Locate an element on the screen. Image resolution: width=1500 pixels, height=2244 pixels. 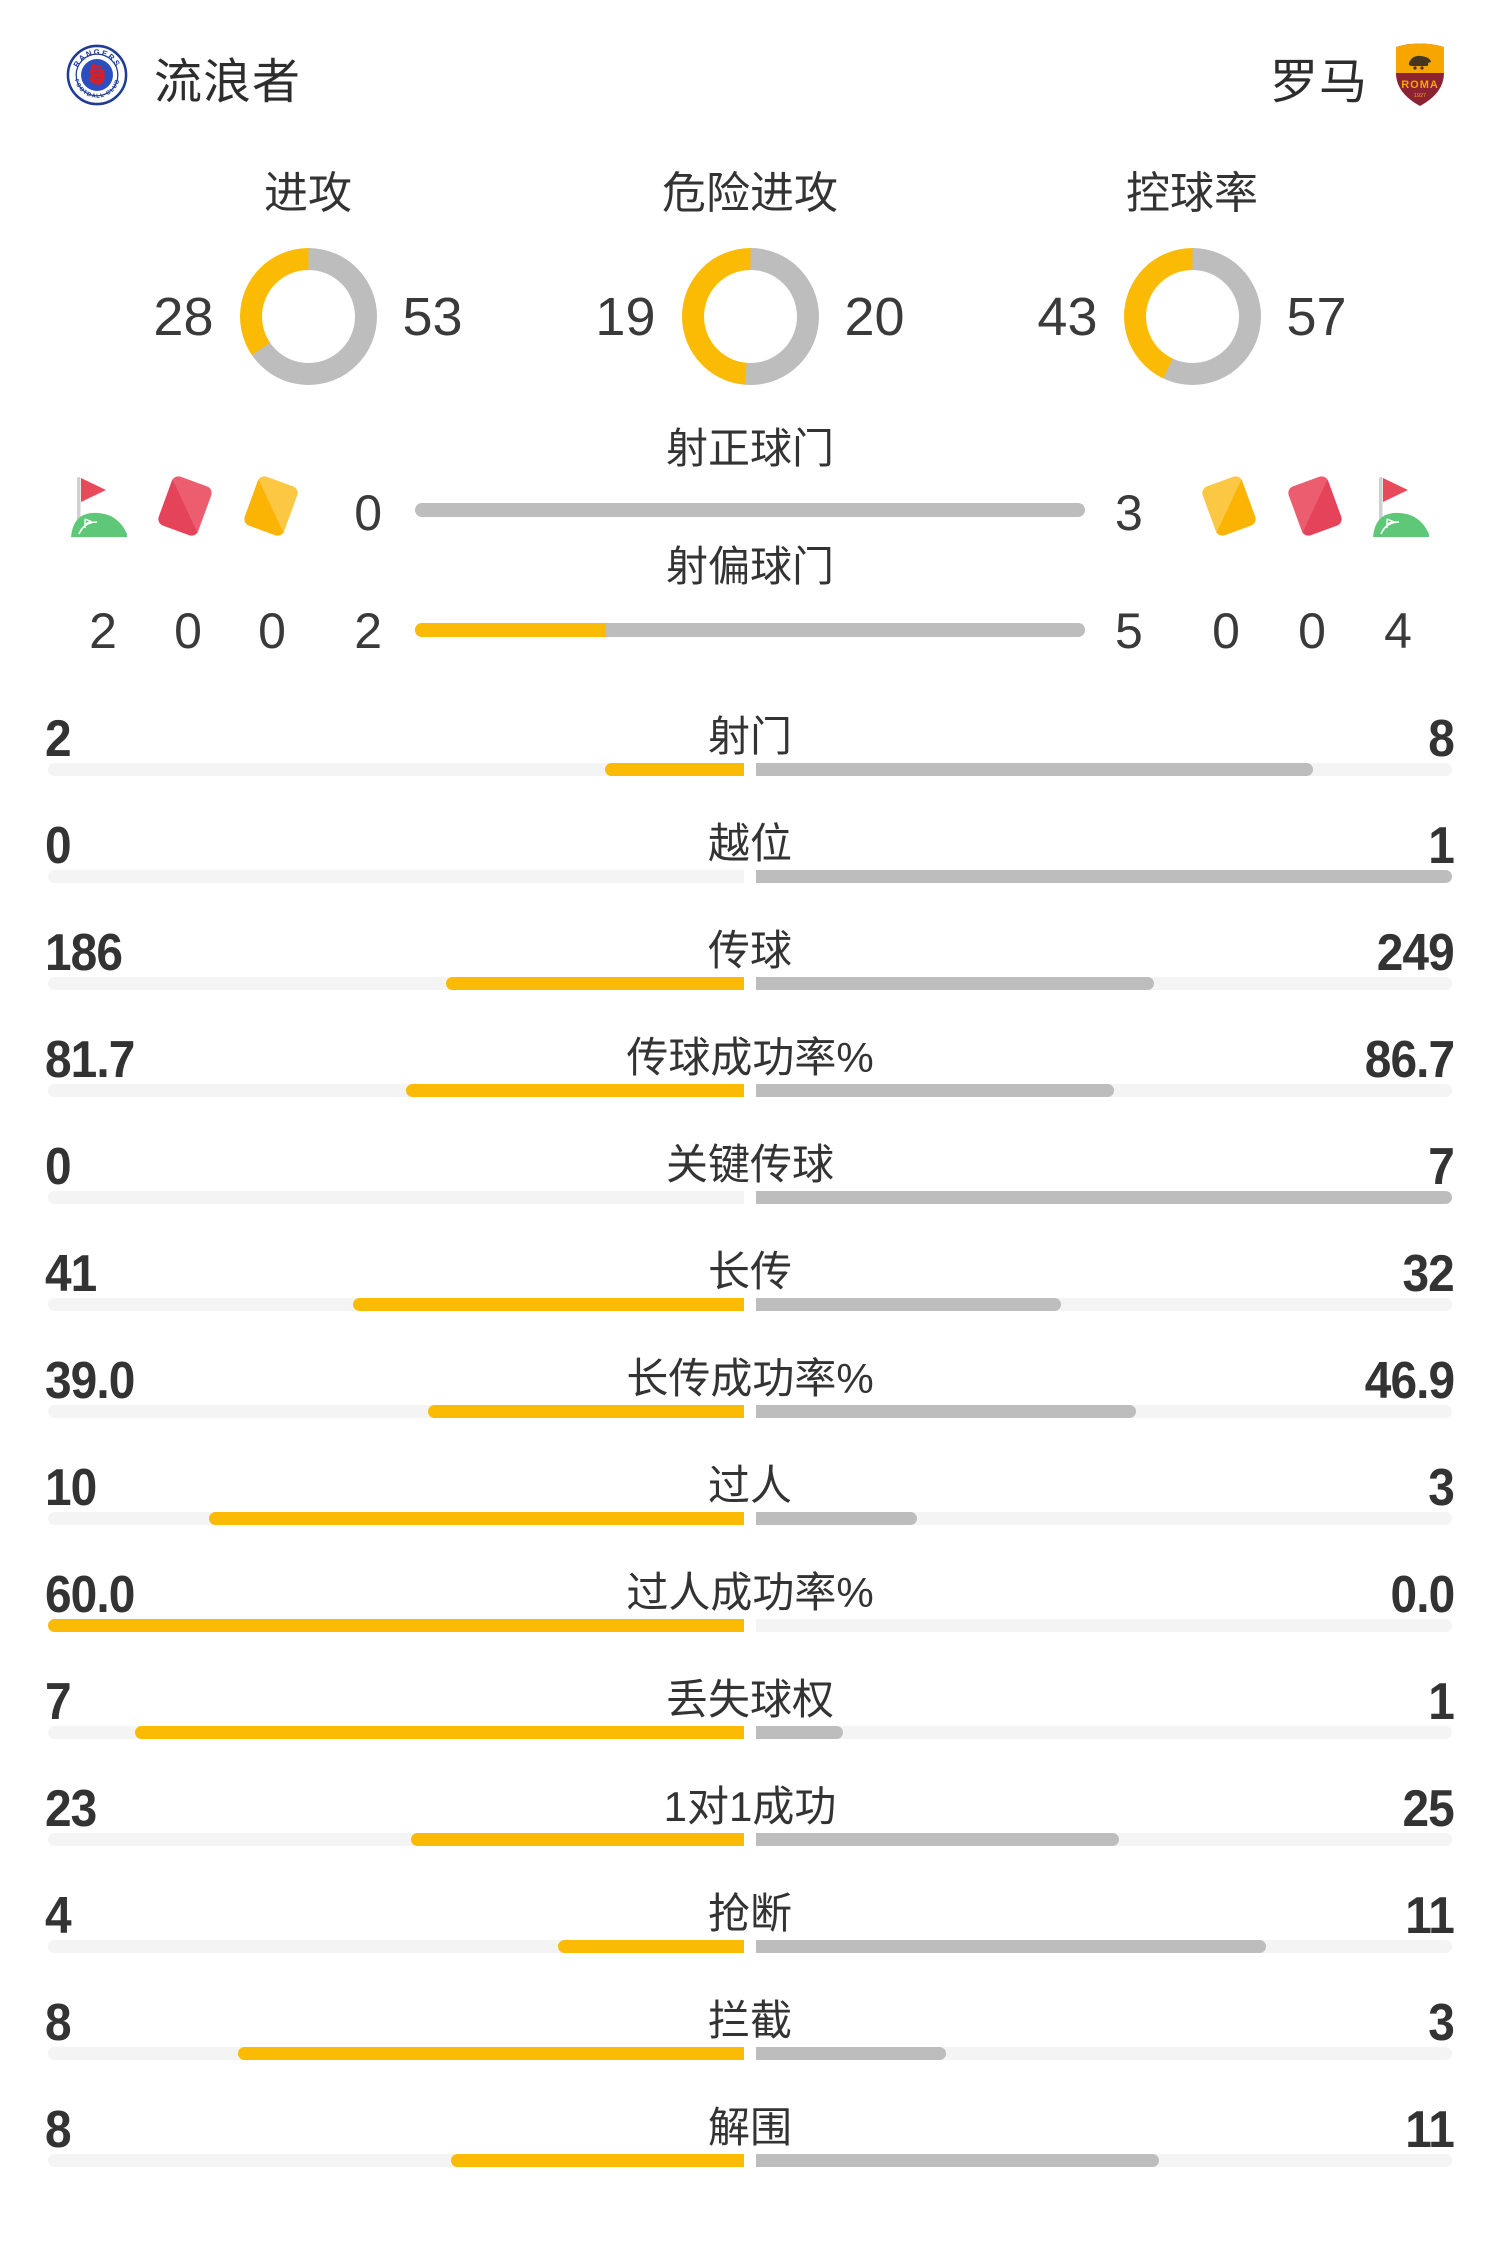
stat-row: 0 越位 1 is located at coordinates (750, 867).